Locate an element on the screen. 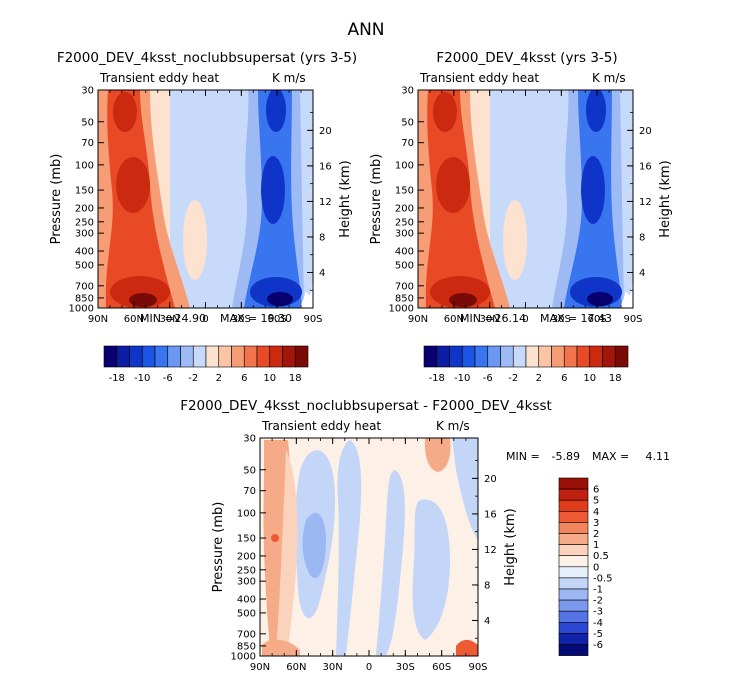 The image size is (733, 678). panel-2-sh-core-max is located at coordinates (600, 299).